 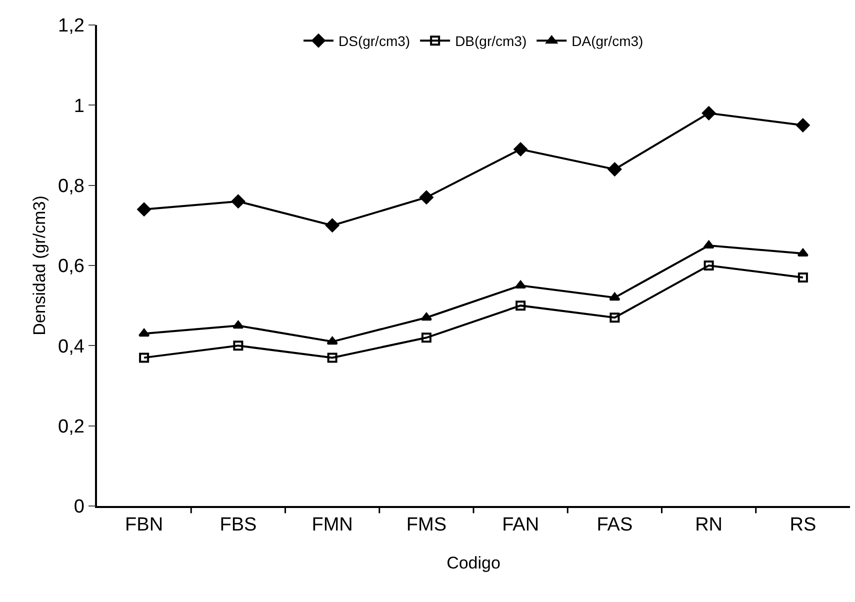 What do you see at coordinates (71, 267) in the screenshot?
I see `y-tick-label: 0,6` at bounding box center [71, 267].